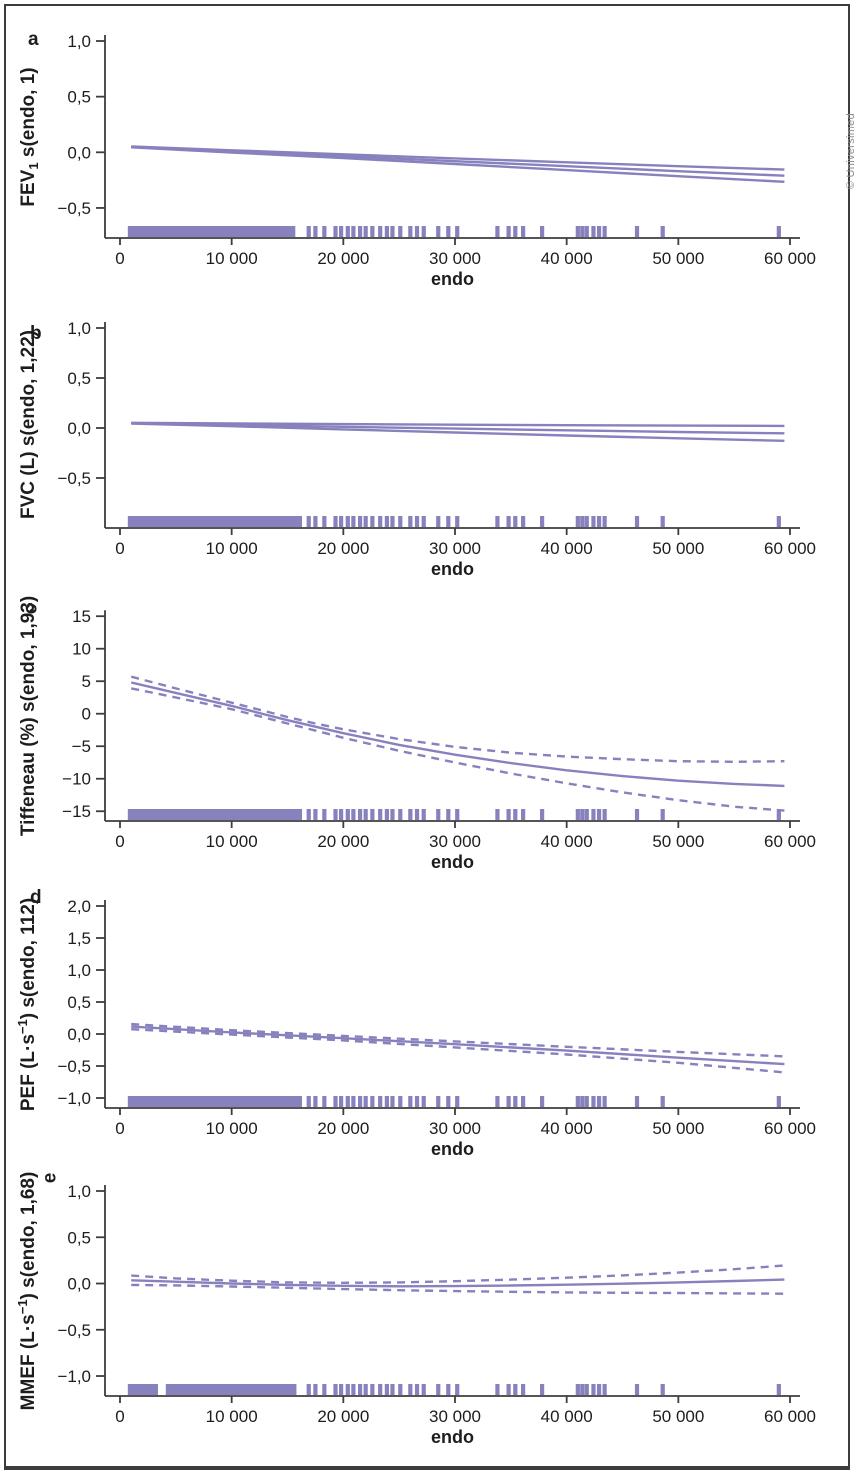 The image size is (854, 1474). What do you see at coordinates (33, 39) in the screenshot?
I see `panel-letter: a` at bounding box center [33, 39].